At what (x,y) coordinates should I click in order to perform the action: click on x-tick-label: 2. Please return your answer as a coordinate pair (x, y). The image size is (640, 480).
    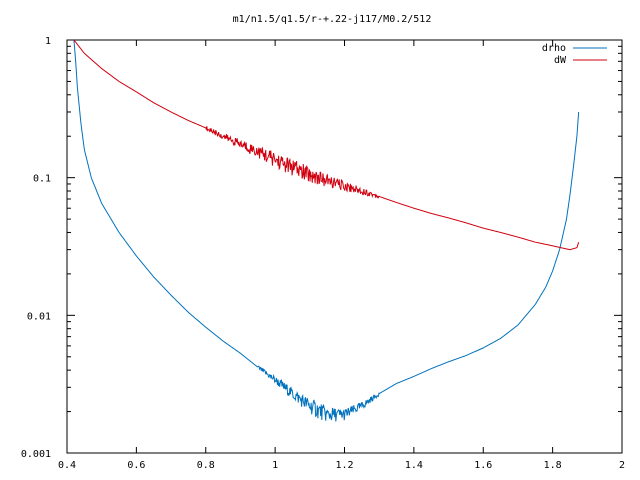
    Looking at the image, I should click on (622, 465).